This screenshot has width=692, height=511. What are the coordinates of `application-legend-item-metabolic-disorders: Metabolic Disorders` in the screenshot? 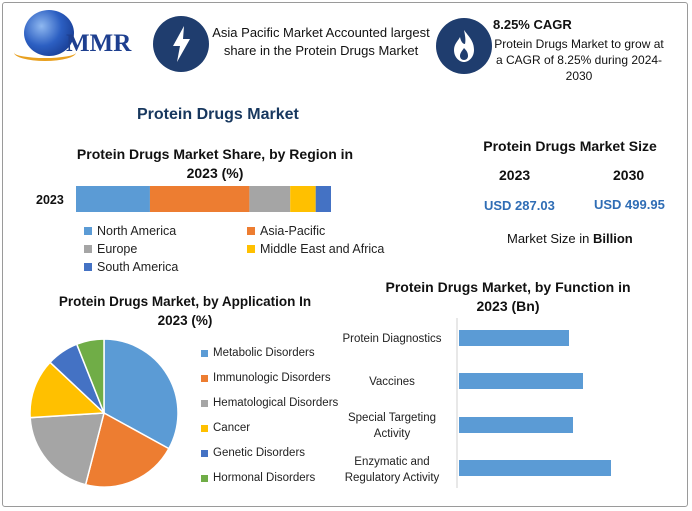 It's located at (258, 353).